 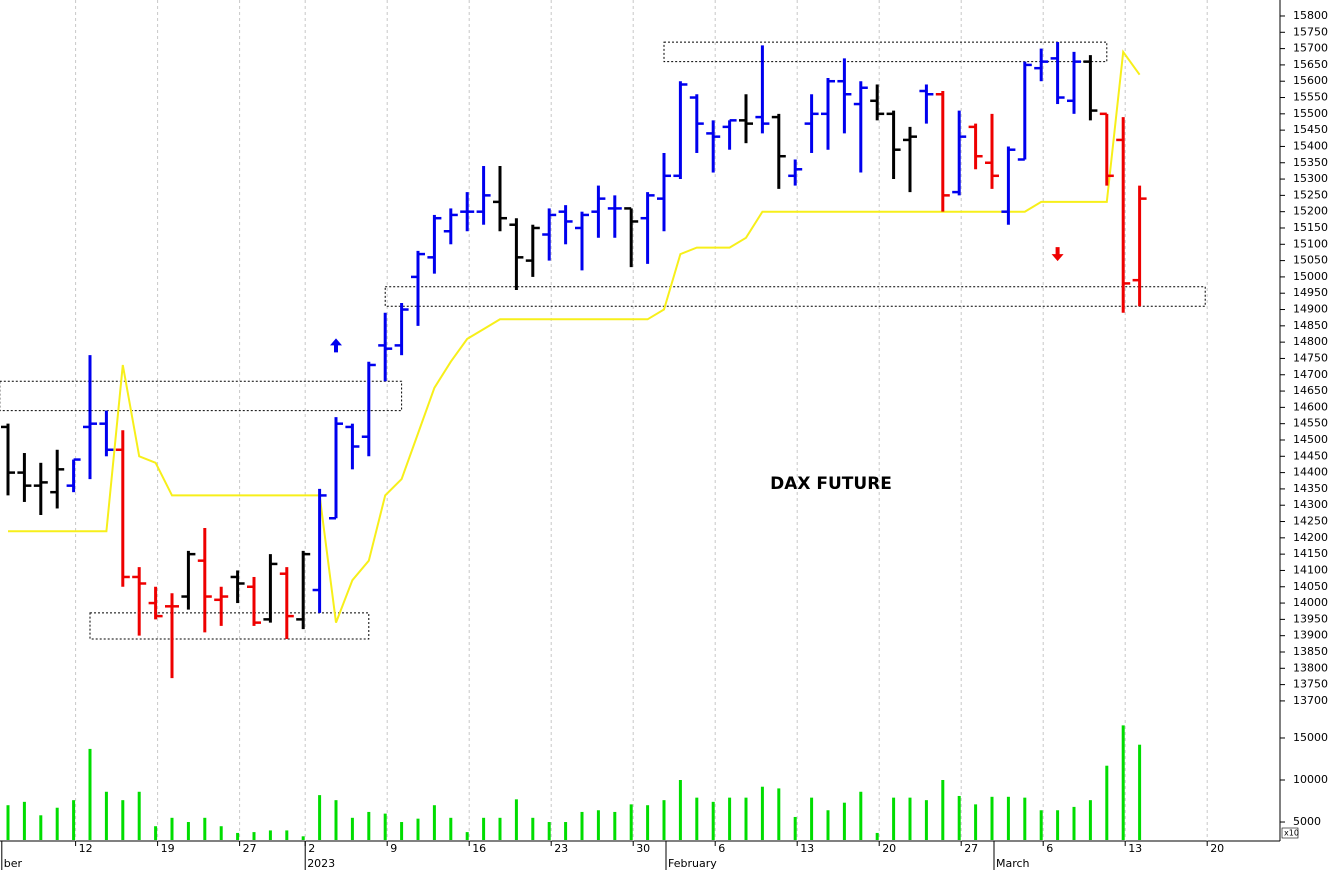 I want to click on period-label: March, so click(x=1013, y=863).